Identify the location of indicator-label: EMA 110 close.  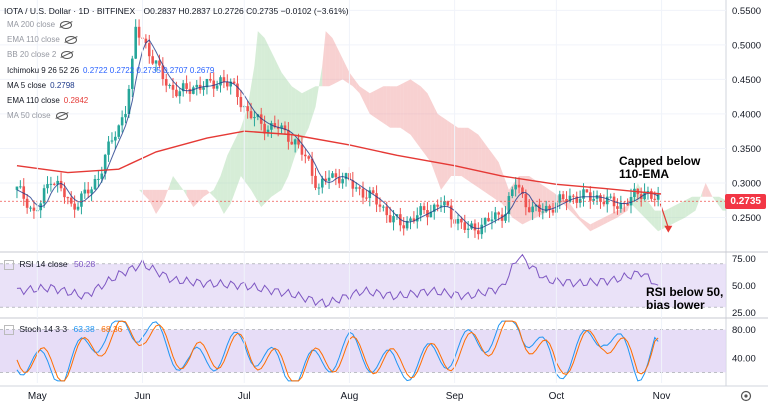
(33, 100).